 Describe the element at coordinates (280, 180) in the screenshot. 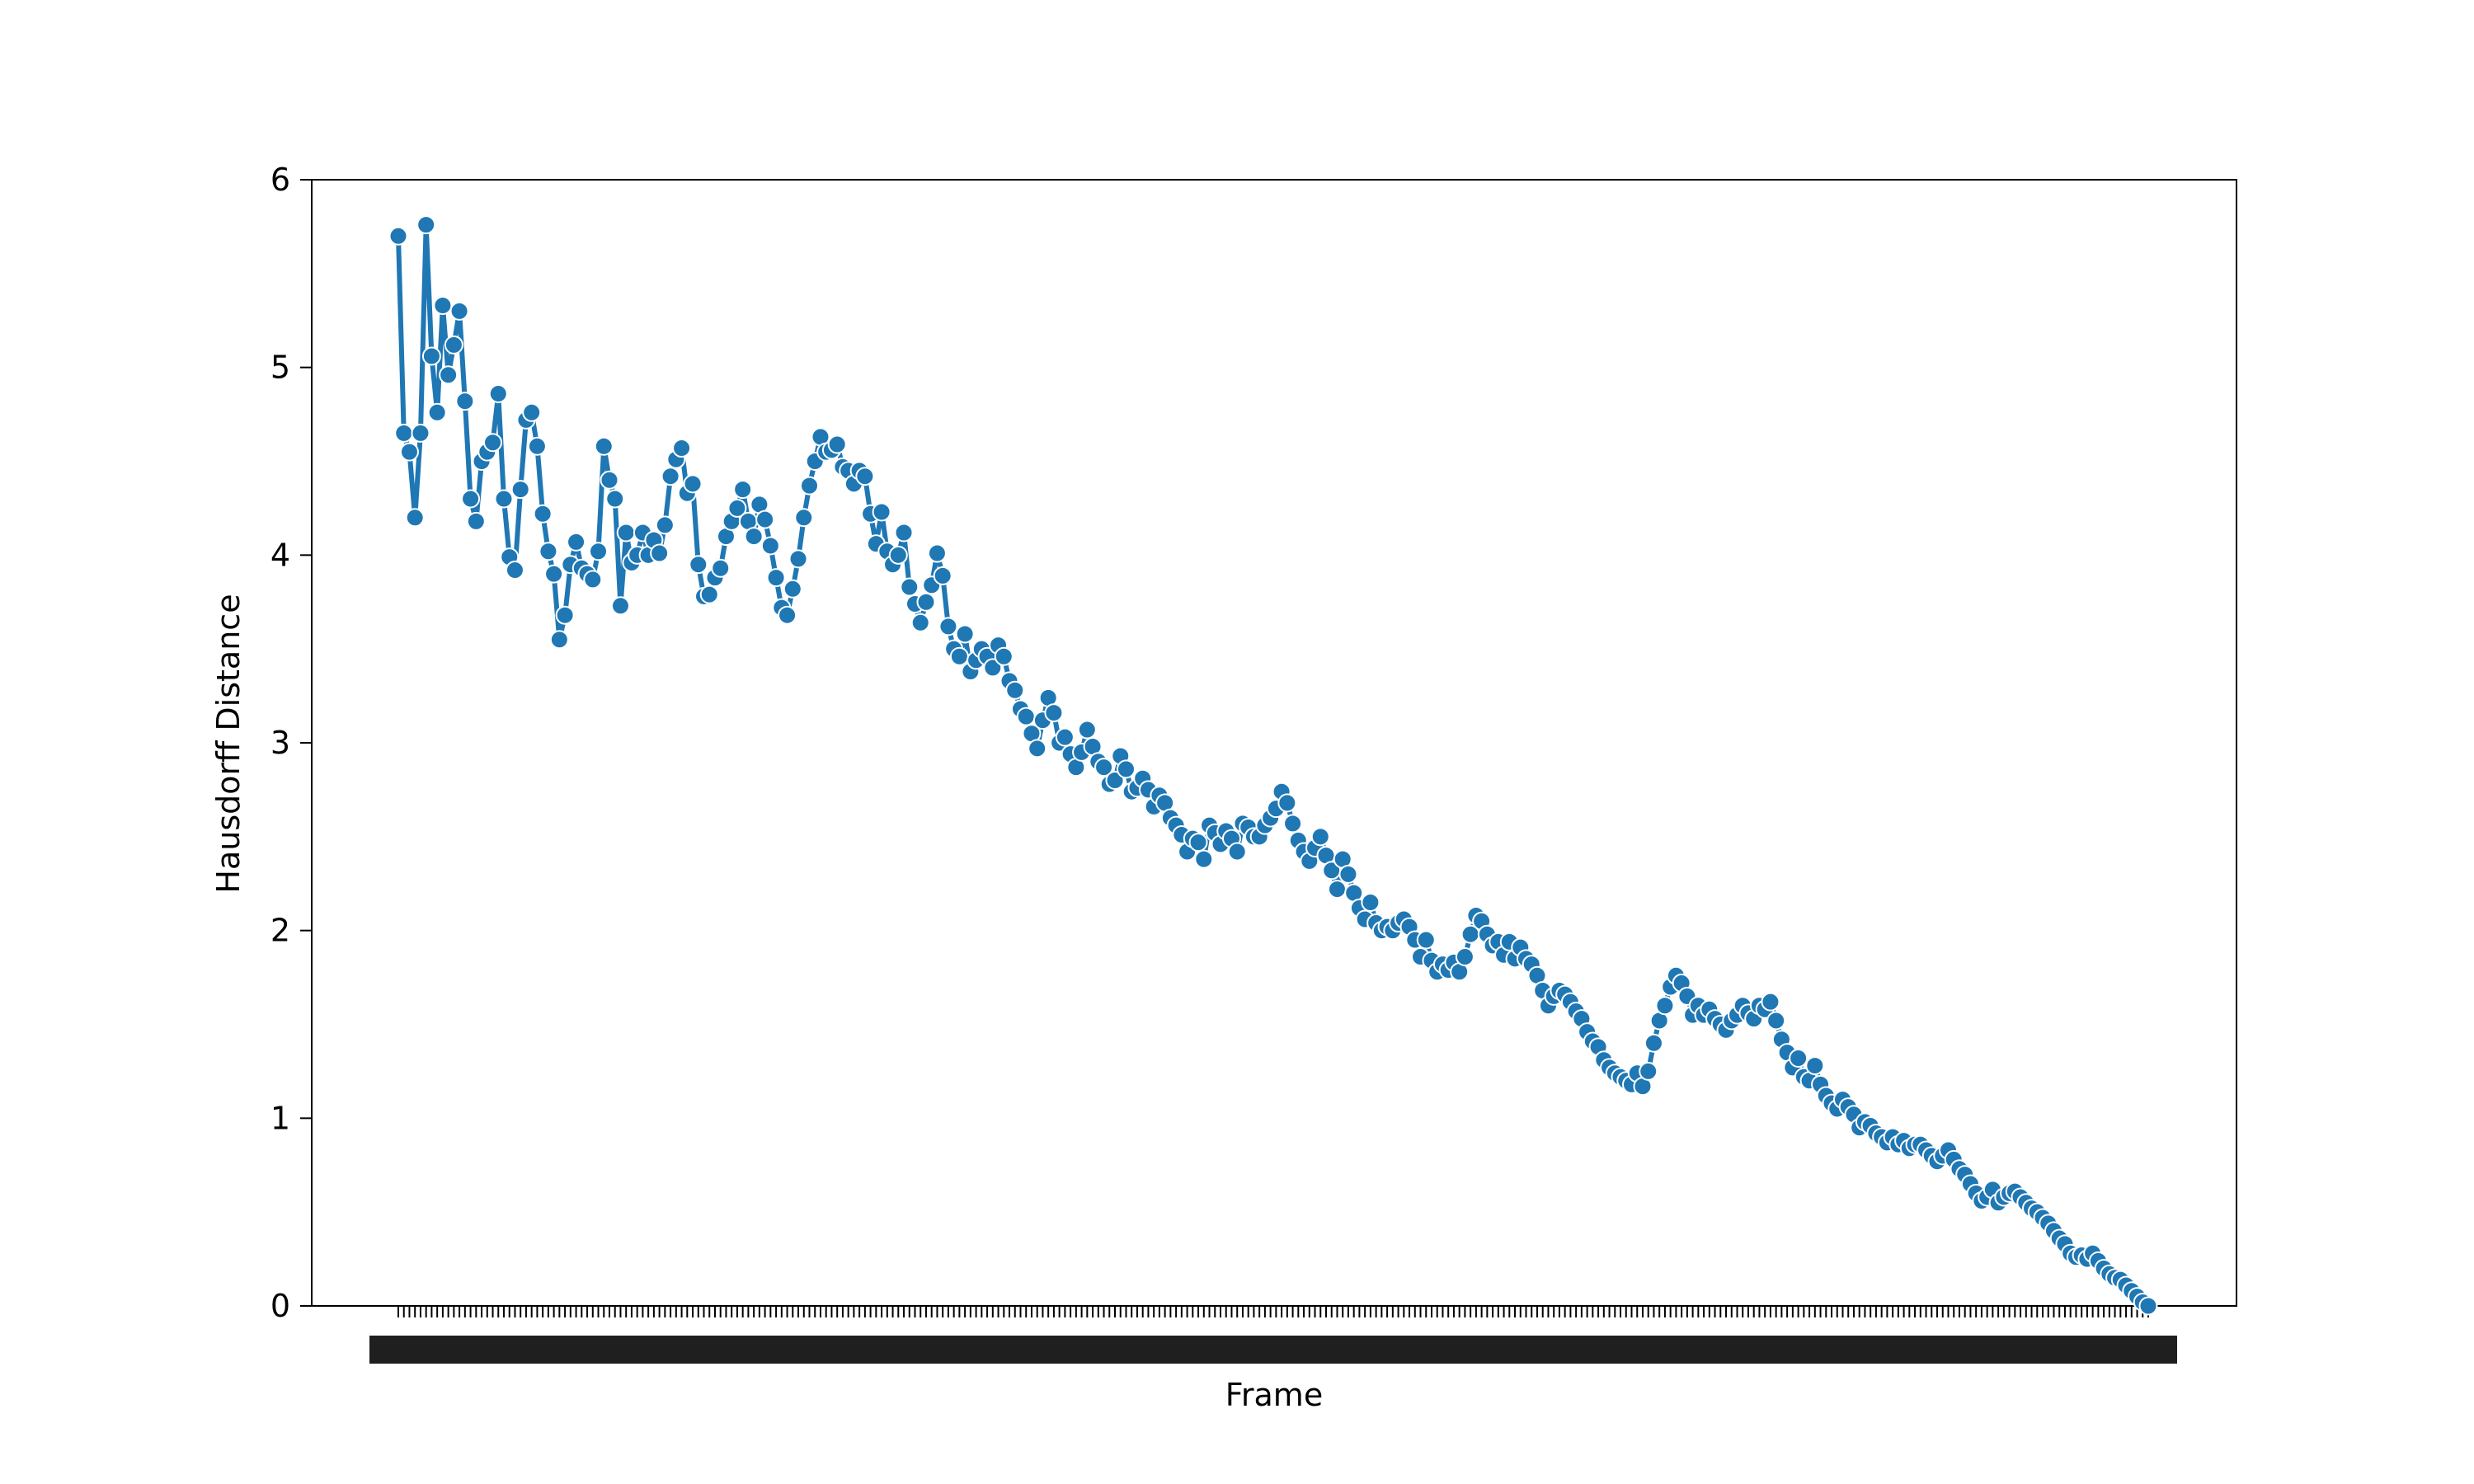

I see `y-tick-label: 6` at that location.